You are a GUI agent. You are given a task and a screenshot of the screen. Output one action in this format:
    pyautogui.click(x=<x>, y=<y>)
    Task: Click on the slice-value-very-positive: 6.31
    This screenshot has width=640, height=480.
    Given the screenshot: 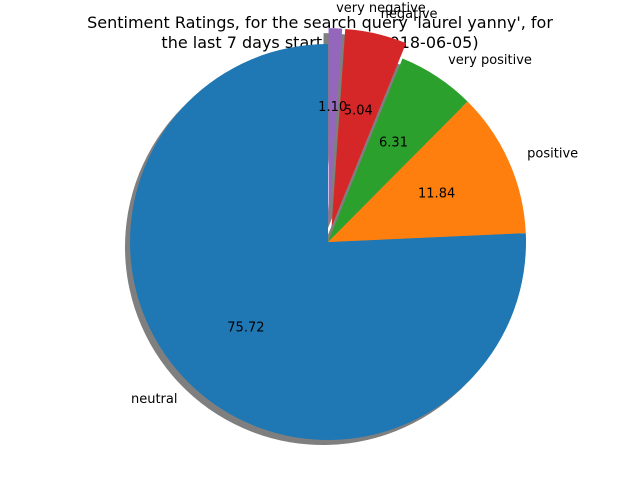 What is the action you would take?
    pyautogui.click(x=393, y=142)
    